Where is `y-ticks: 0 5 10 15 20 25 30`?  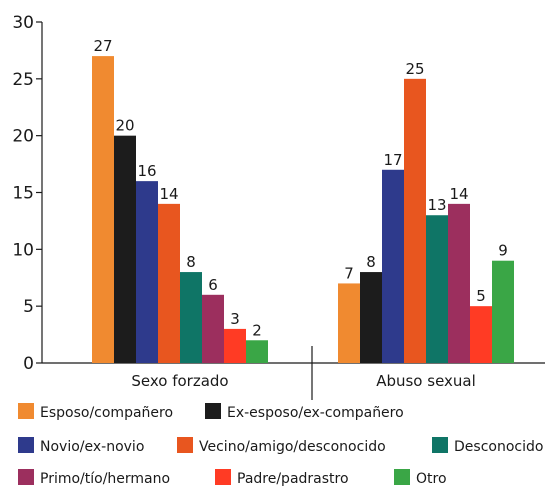
y-ticks: 0 5 10 15 20 25 30 is located at coordinates (27, 193).